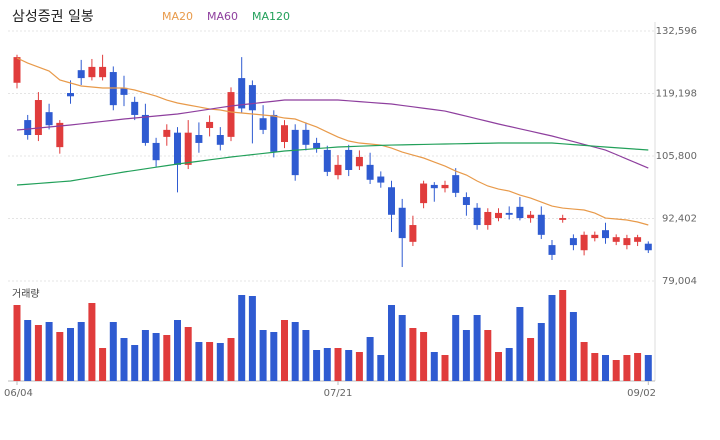 Image resolution: width=720 pixels, height=440 pixels. What do you see at coordinates (53, 17) in the screenshot?
I see `chart-title: 삼성증권 일봉` at bounding box center [53, 17].